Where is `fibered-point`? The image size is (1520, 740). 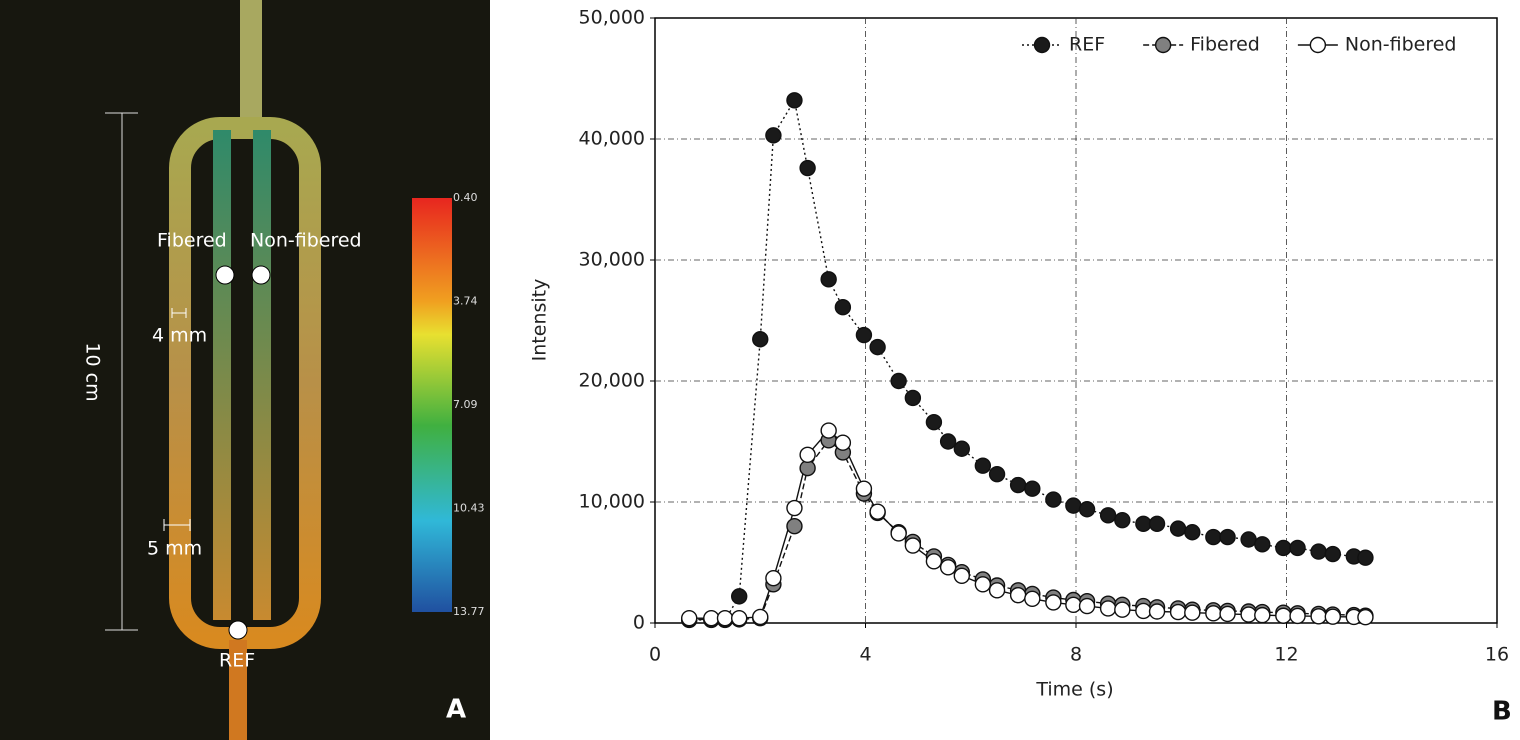 fibered-point is located at coordinates (225, 275).